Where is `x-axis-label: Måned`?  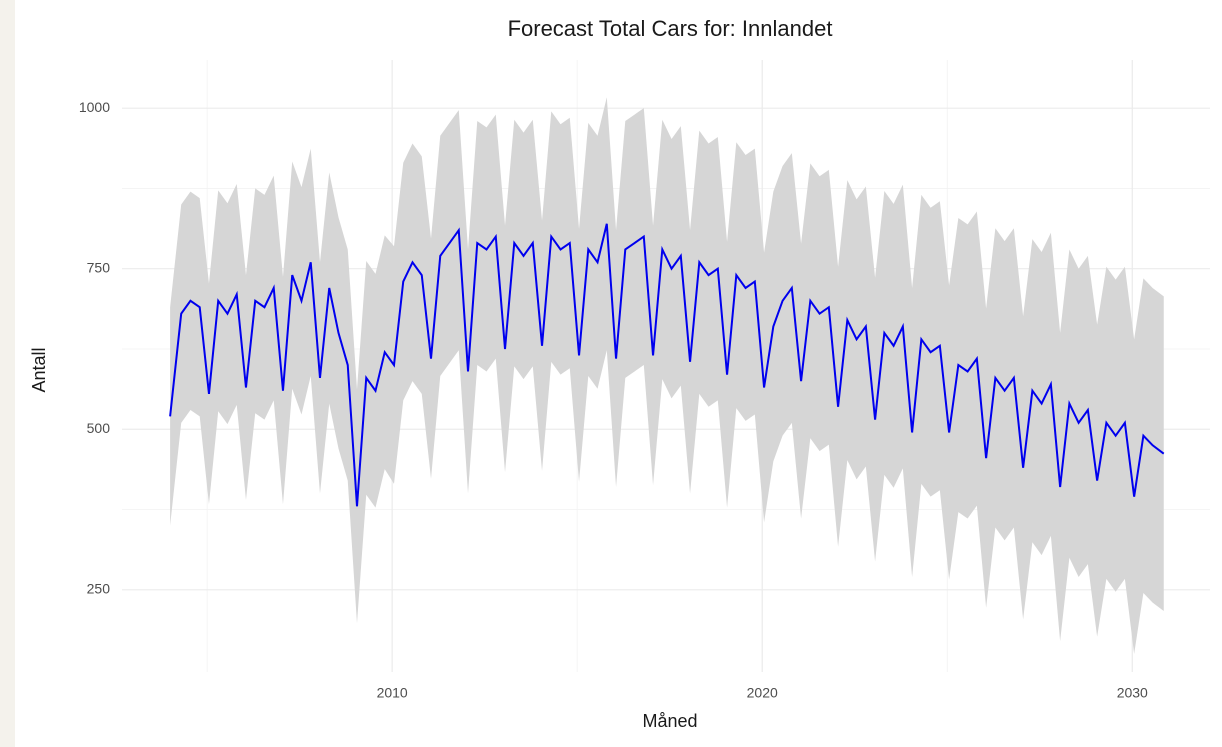 x-axis-label: Måned is located at coordinates (669, 721).